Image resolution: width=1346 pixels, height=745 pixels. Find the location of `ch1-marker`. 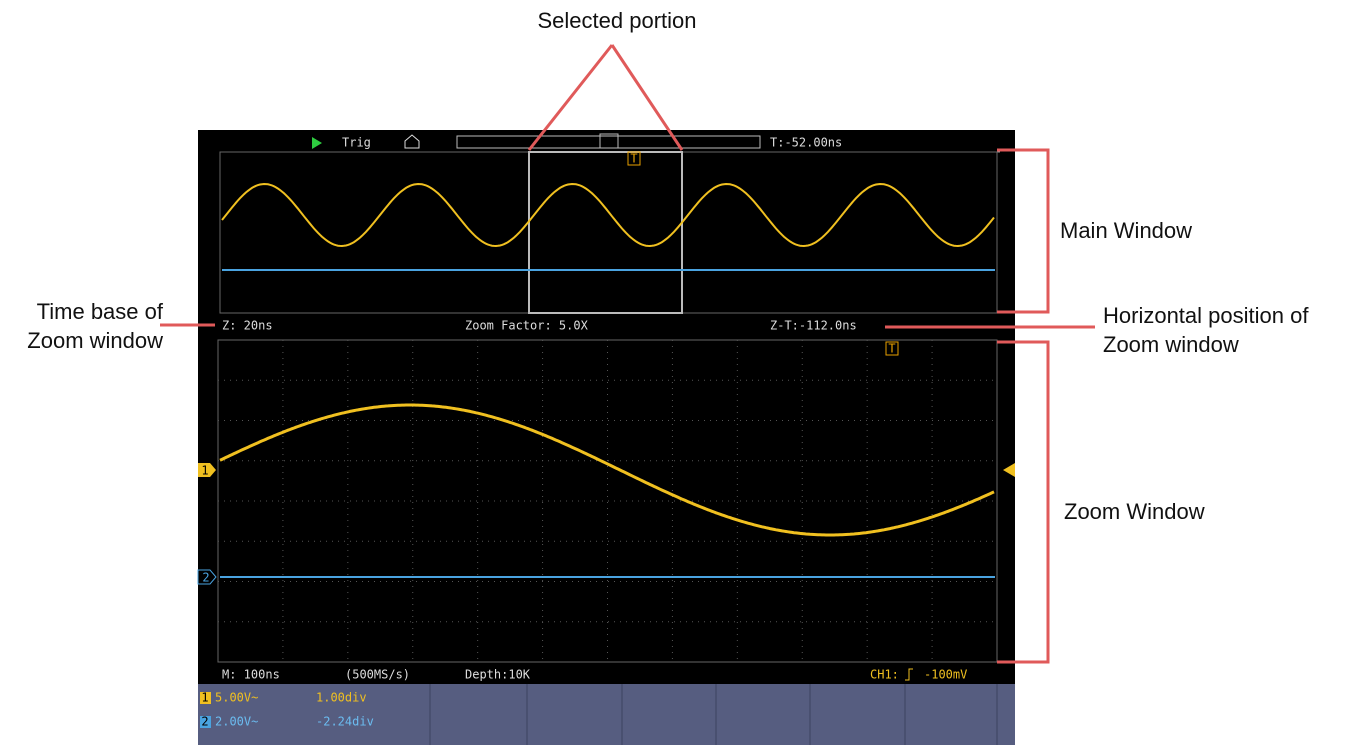

ch1-marker is located at coordinates (207, 470).